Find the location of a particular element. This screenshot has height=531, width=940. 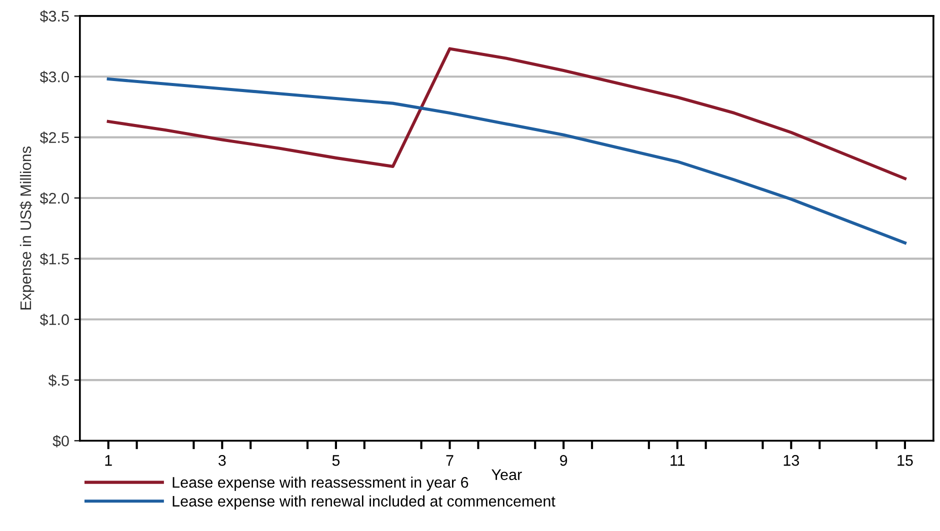

x-axis-title: Year is located at coordinates (507, 474).